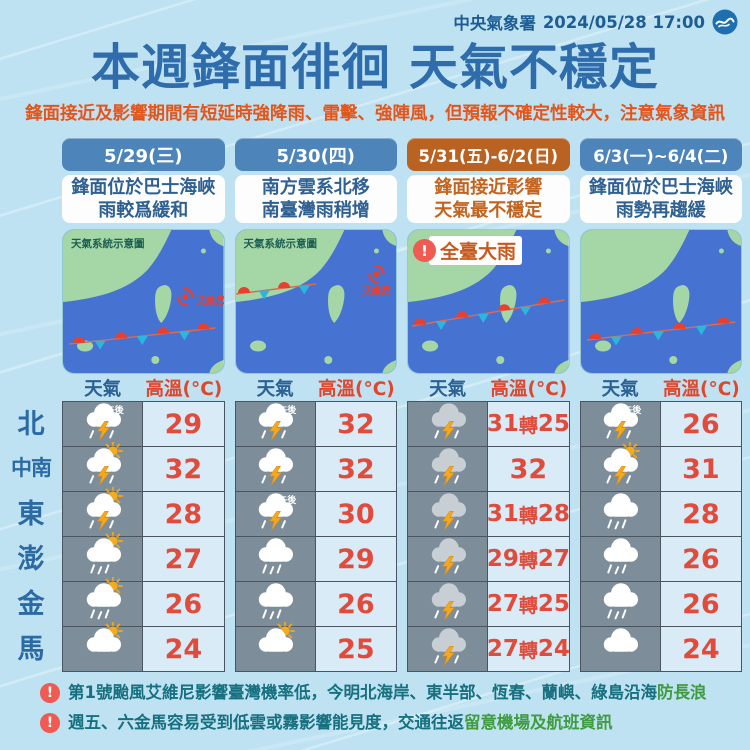  I want to click on forecast-column-headers: 天氣 高溫(°C), so click(143, 387).